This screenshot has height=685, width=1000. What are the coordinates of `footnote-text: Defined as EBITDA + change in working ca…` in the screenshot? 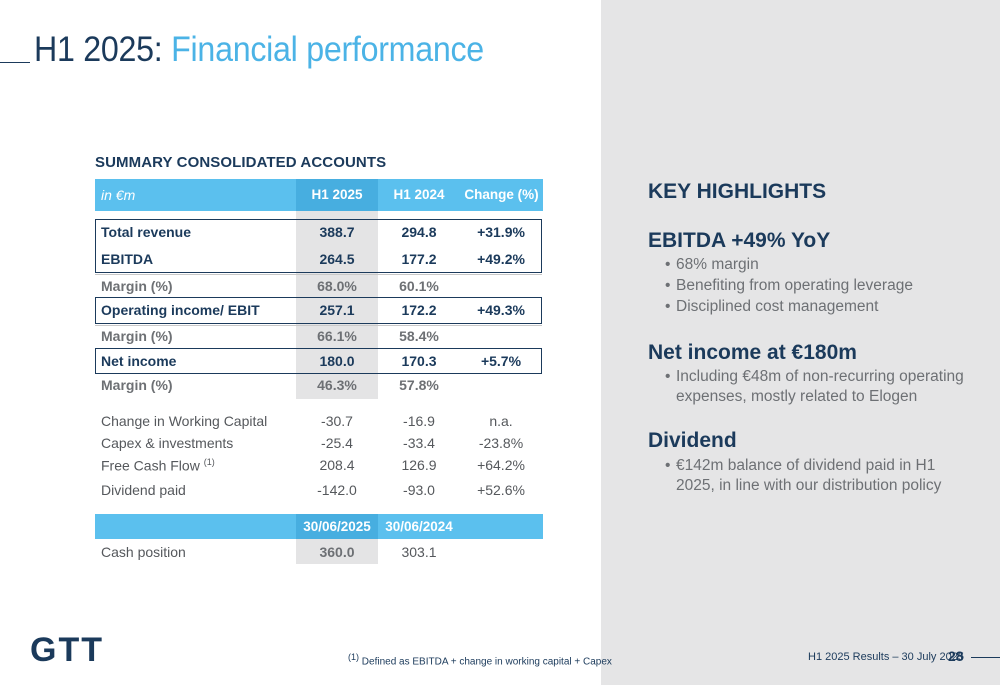 It's located at (486, 662).